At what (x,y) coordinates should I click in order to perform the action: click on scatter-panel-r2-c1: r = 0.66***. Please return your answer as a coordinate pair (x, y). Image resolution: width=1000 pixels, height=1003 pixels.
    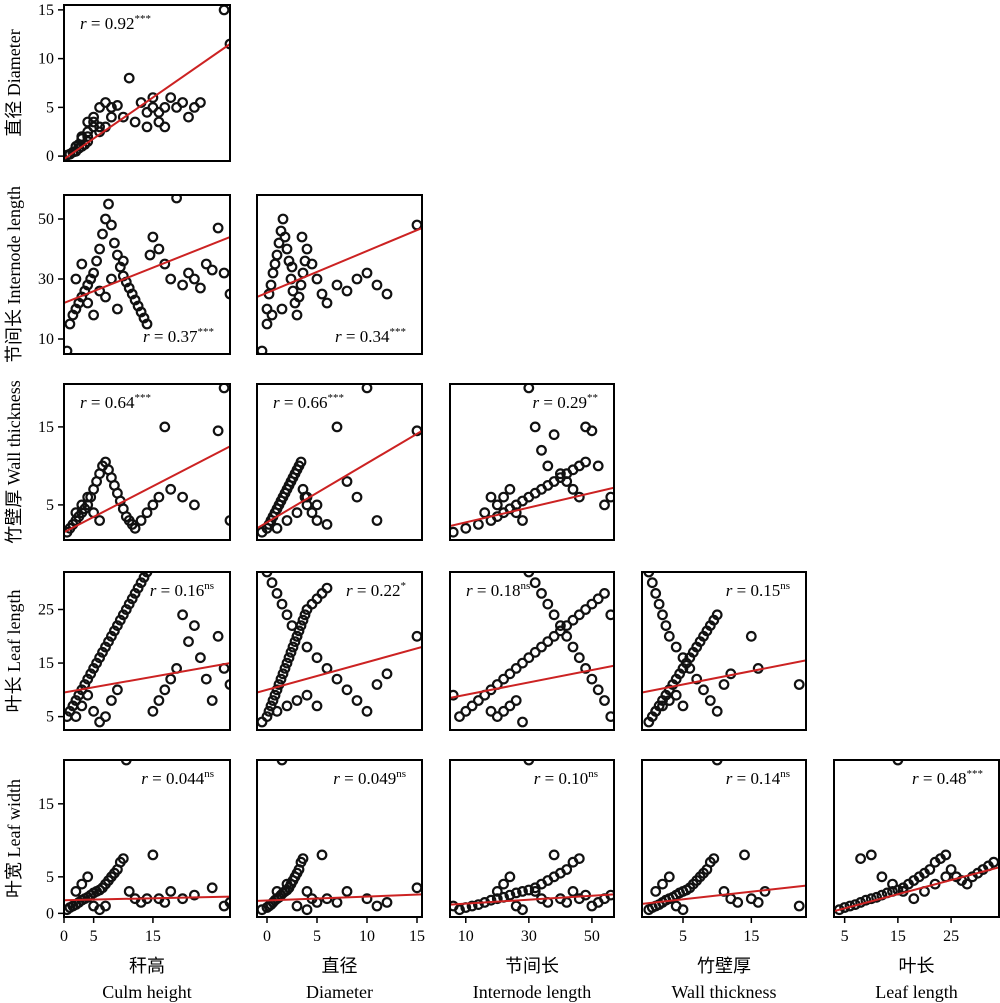
    Looking at the image, I should click on (339, 462).